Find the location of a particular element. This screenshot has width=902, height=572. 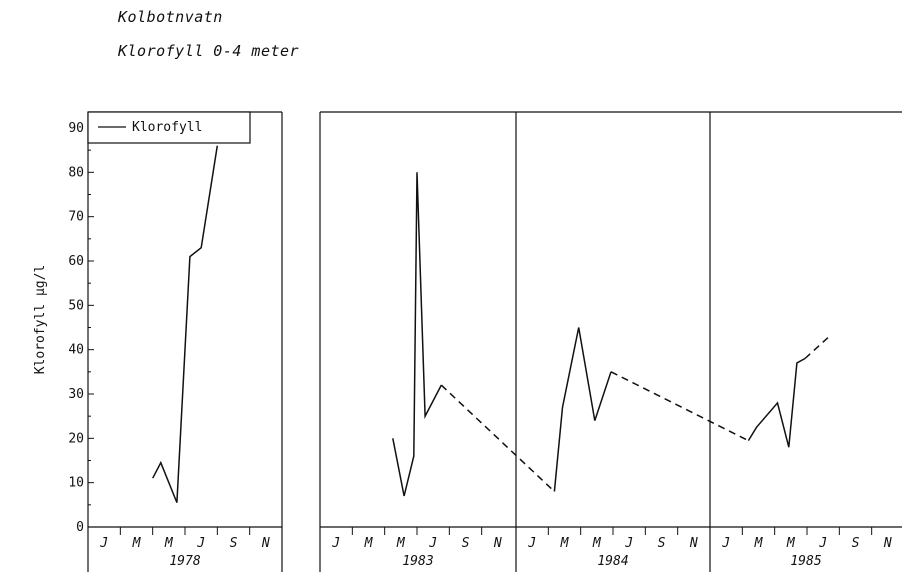

y-tick-label-90: 90 is located at coordinates (76, 128).